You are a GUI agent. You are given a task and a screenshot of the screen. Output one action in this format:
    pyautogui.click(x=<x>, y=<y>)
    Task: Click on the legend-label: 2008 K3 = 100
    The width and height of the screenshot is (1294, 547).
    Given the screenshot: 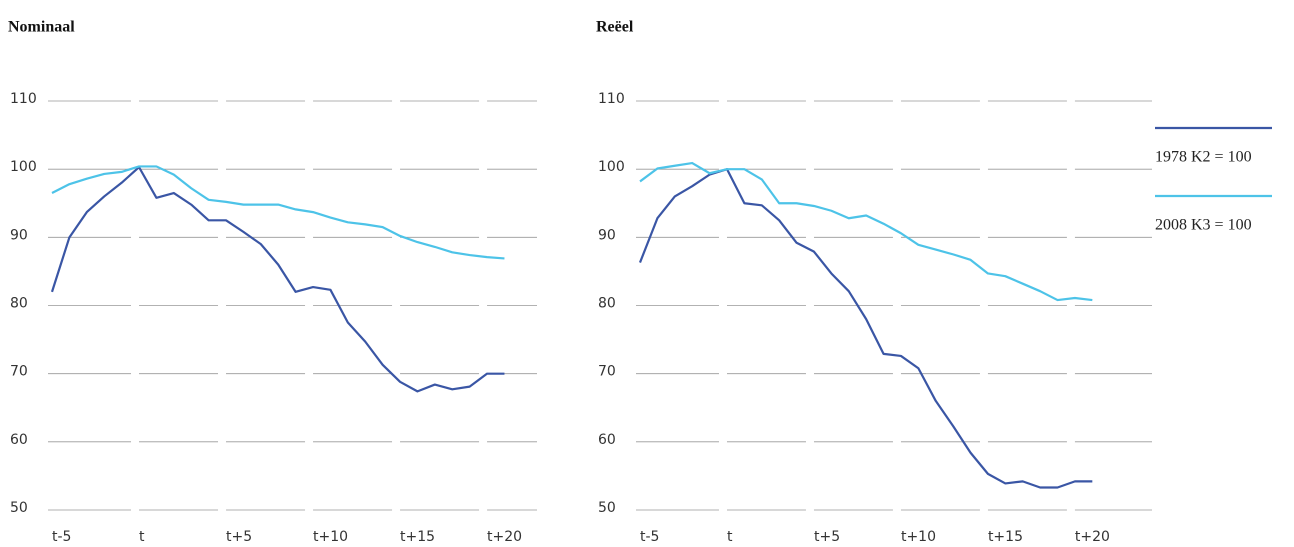 What is the action you would take?
    pyautogui.click(x=1203, y=225)
    